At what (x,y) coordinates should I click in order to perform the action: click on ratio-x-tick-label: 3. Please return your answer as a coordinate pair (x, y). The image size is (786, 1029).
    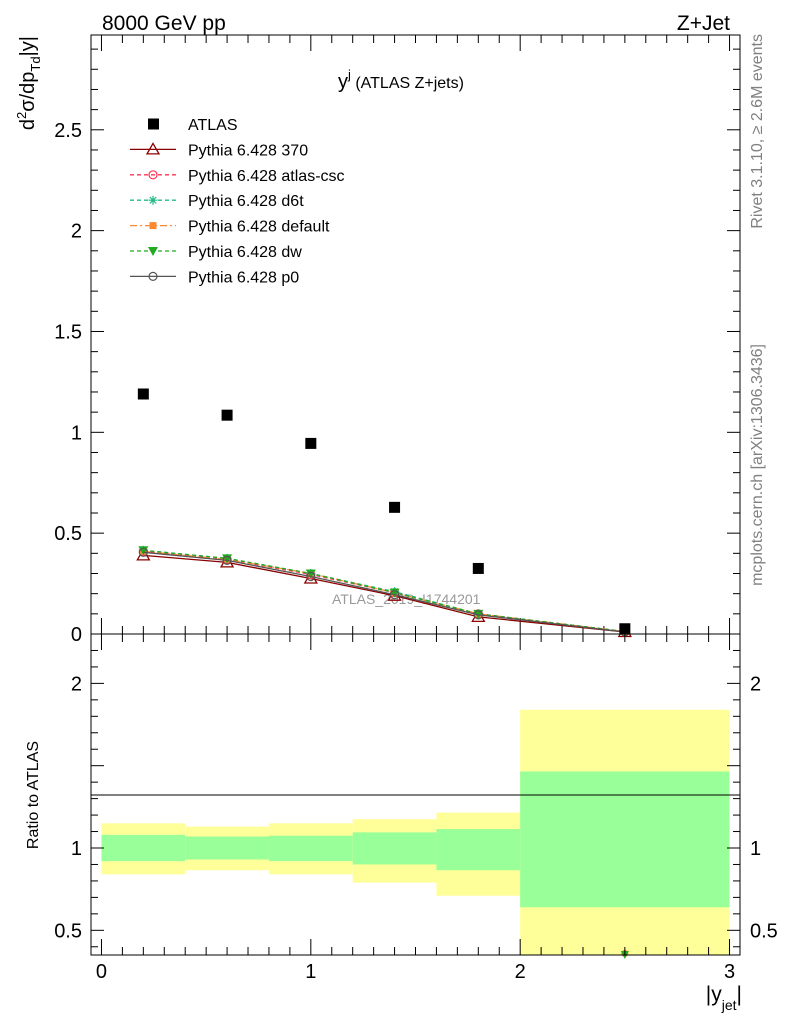
    Looking at the image, I should click on (729, 972).